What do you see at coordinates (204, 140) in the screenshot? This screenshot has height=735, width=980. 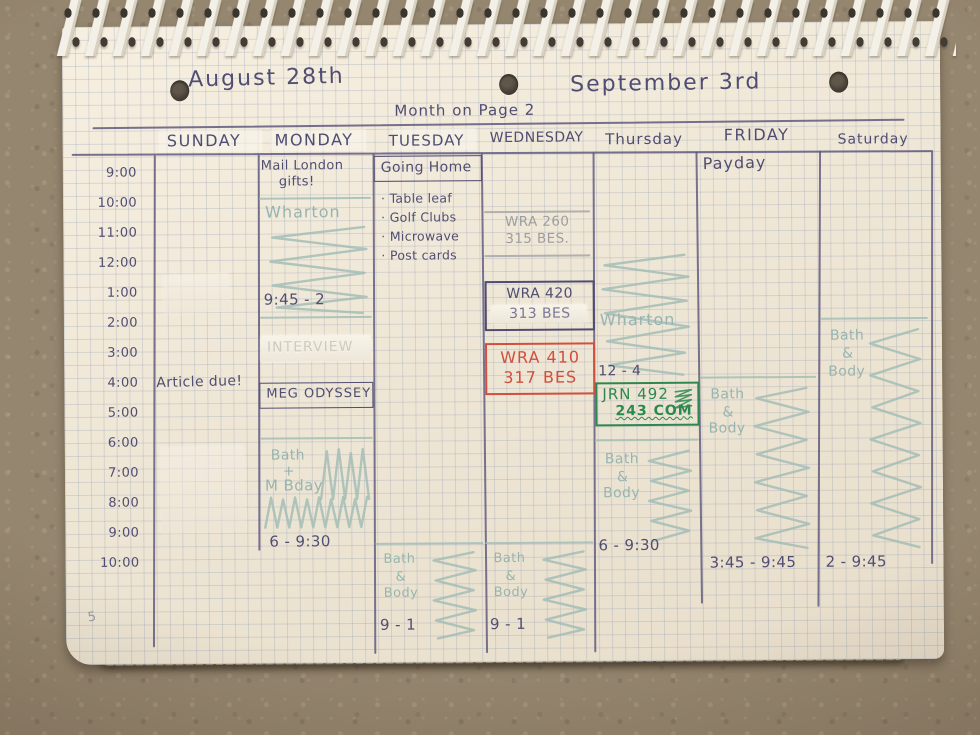 I see `day-header-sunday: SUNDAY` at bounding box center [204, 140].